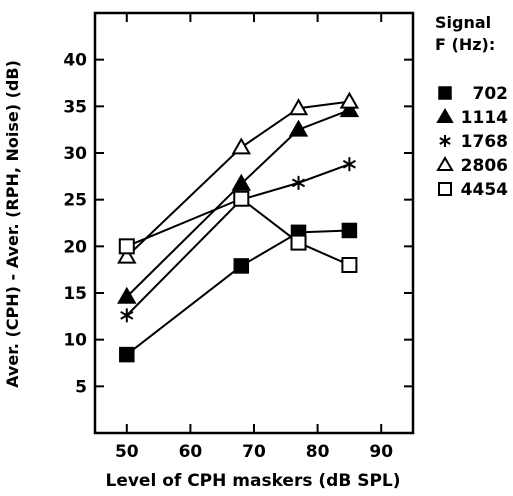 This screenshot has width=513, height=496. I want to click on x-tick-label: 90, so click(381, 452).